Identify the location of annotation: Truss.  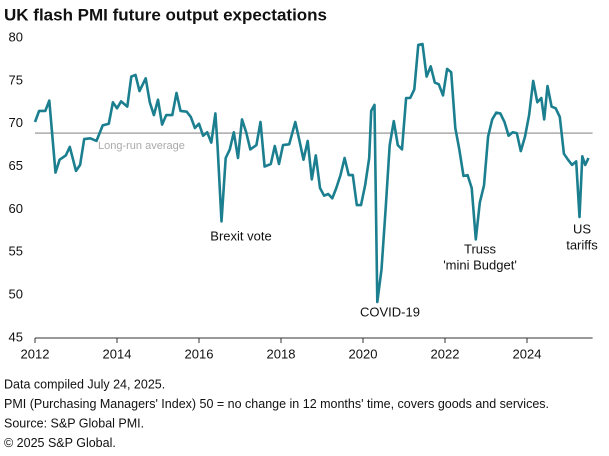
(480, 248).